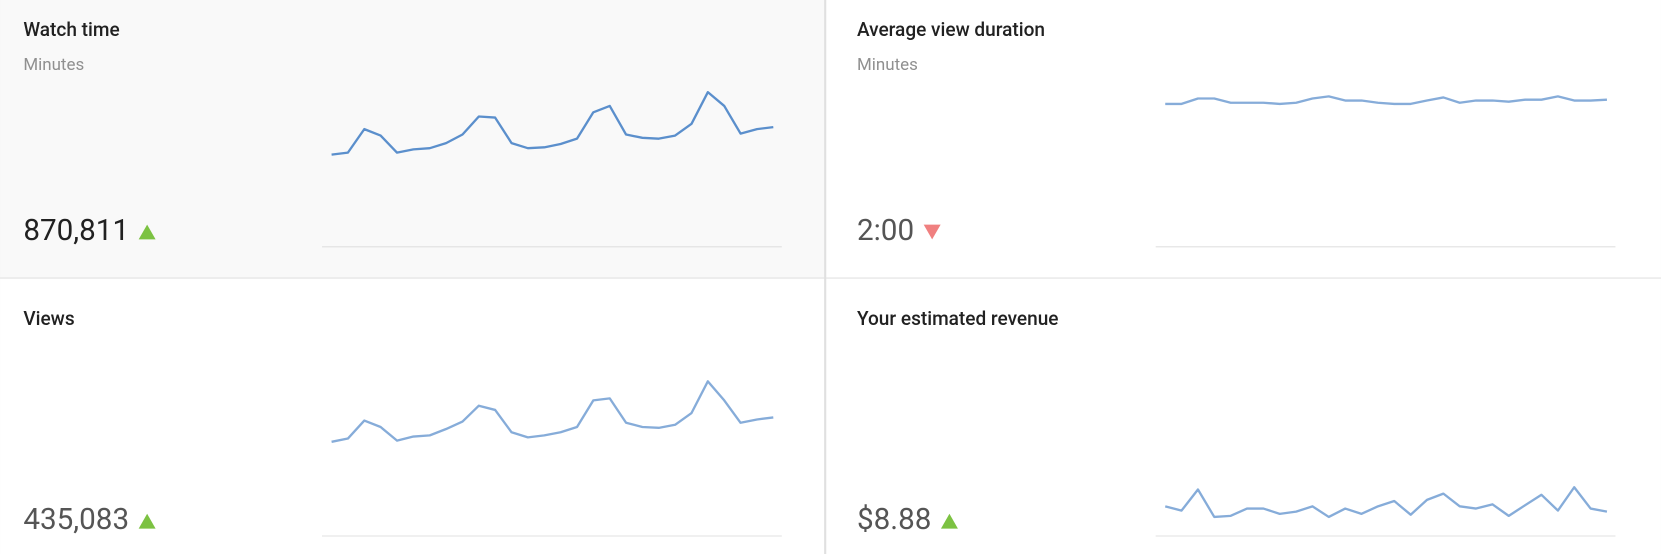 Image resolution: width=1661 pixels, height=558 pixels. I want to click on card-title: Views, so click(48, 318).